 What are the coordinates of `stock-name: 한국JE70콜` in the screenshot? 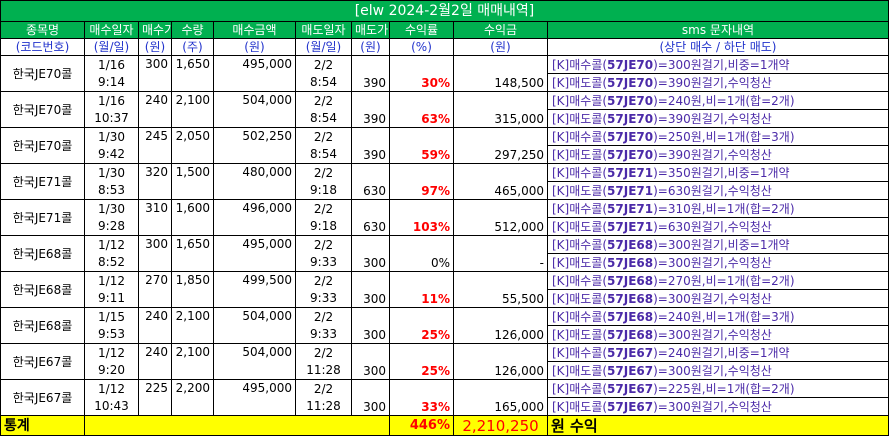 It's located at (42, 73).